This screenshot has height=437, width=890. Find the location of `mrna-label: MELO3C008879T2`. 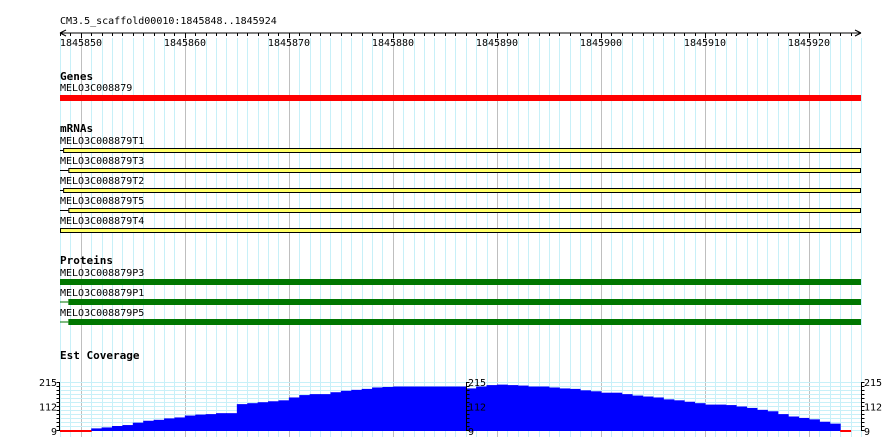

mrna-label: MELO3C008879T2 is located at coordinates (102, 181).